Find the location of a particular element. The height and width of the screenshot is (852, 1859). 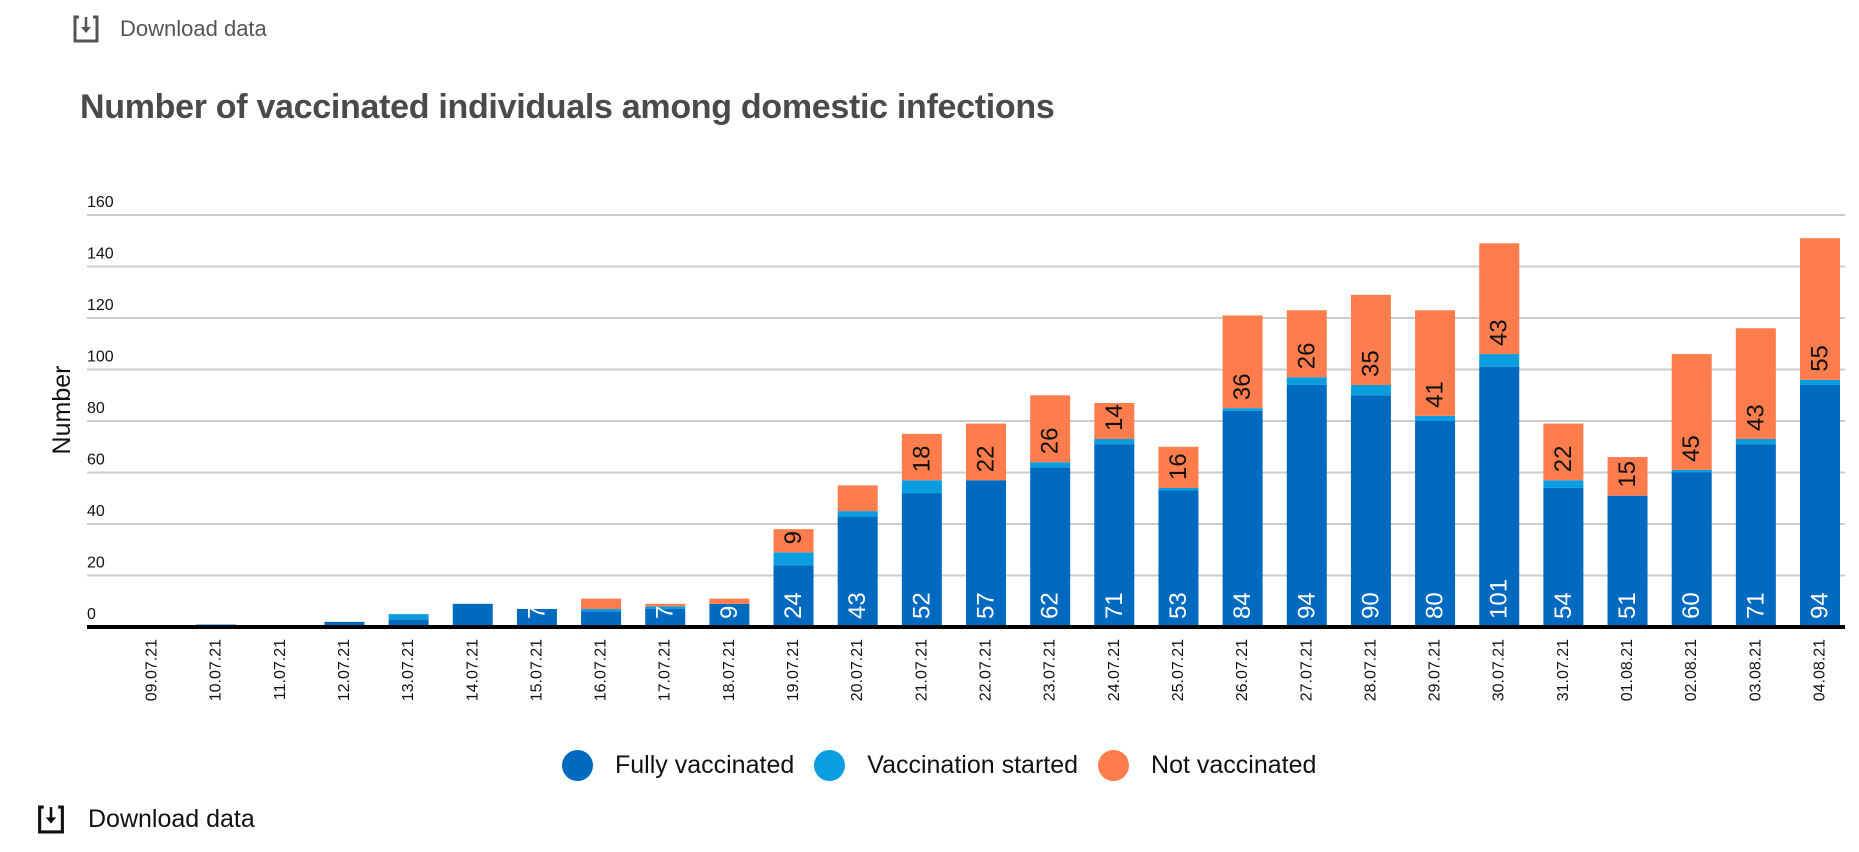

x-tick-label: 20.07.21 is located at coordinates (857, 670).